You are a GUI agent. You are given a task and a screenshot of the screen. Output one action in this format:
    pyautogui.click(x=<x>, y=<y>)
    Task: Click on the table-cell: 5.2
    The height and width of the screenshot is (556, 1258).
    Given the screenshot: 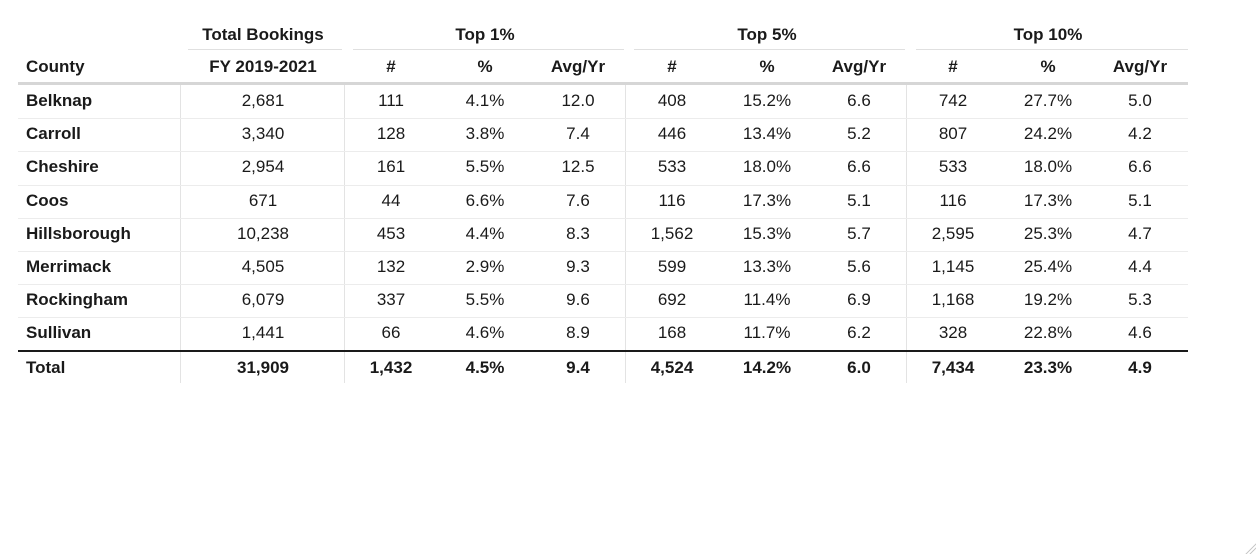 What is the action you would take?
    pyautogui.click(x=859, y=134)
    